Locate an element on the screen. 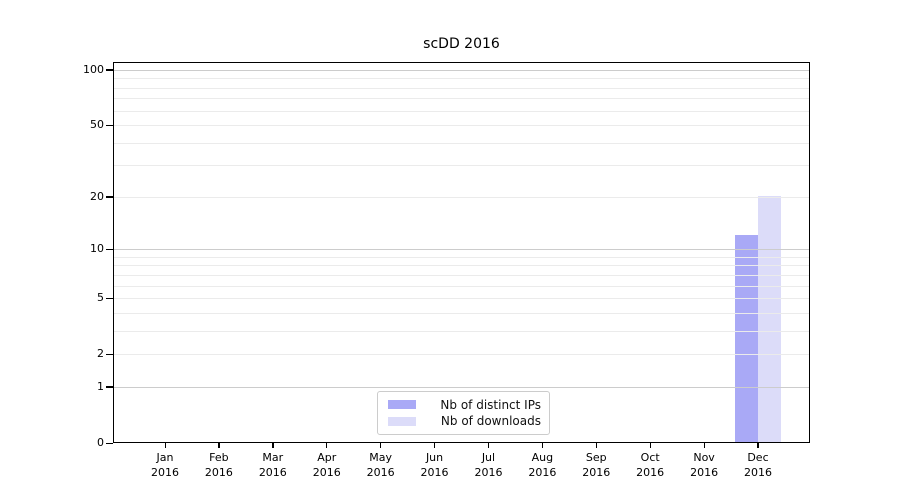 The height and width of the screenshot is (500, 900). x-tick-label: Apr 2016 is located at coordinates (327, 465).